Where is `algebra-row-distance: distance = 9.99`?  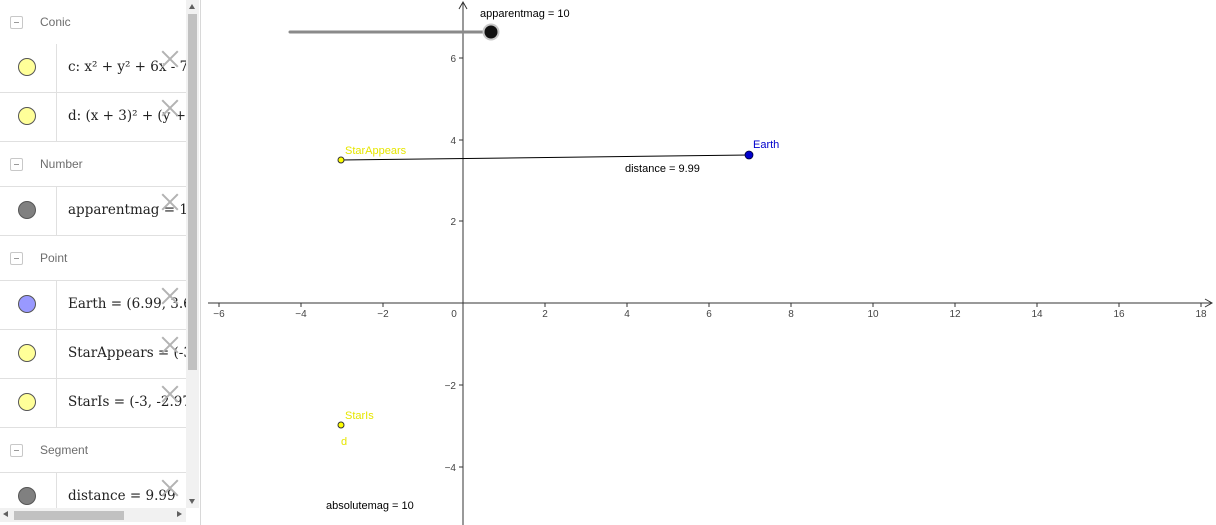
algebra-row-distance: distance = 9.99 is located at coordinates (93, 490).